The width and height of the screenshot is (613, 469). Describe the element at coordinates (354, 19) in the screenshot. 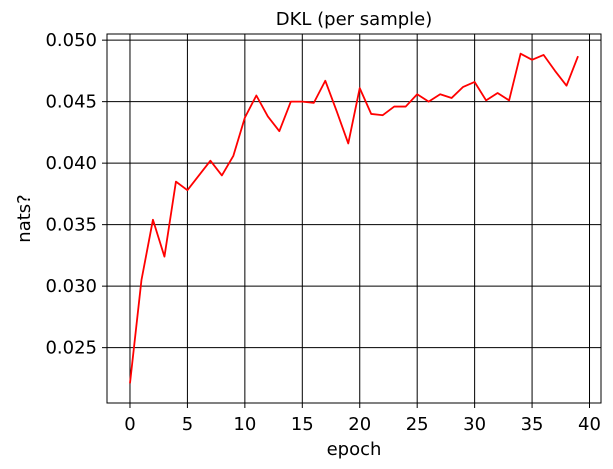

I see `chart-title: DKL (per sample)` at that location.